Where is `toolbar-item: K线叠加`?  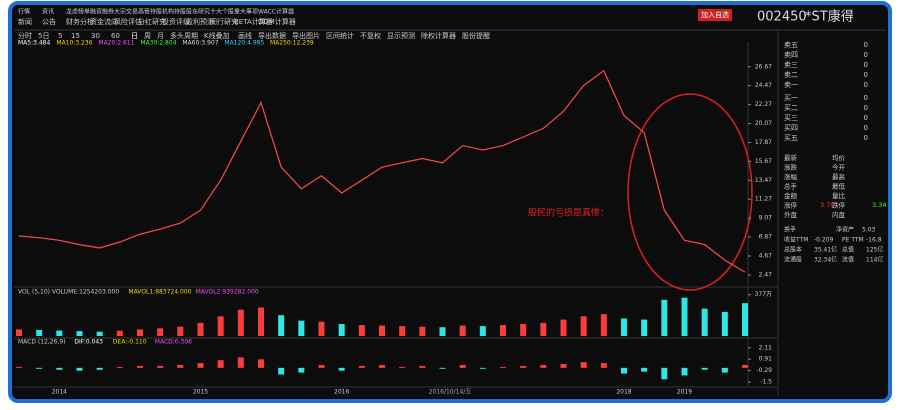
toolbar-item: K线叠加 is located at coordinates (217, 35).